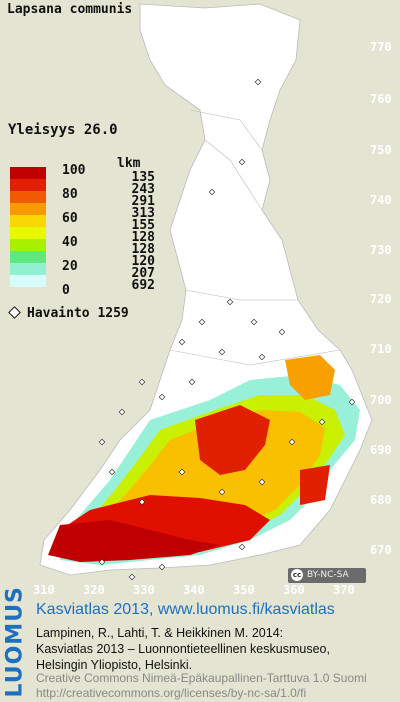 The image size is (400, 702). I want to click on legend-label: 60, so click(70, 218).